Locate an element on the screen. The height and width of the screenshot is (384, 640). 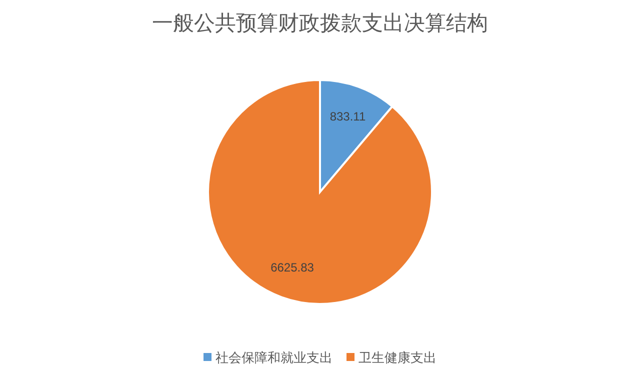
legend-label: 卫生健康支出 is located at coordinates (397, 357).